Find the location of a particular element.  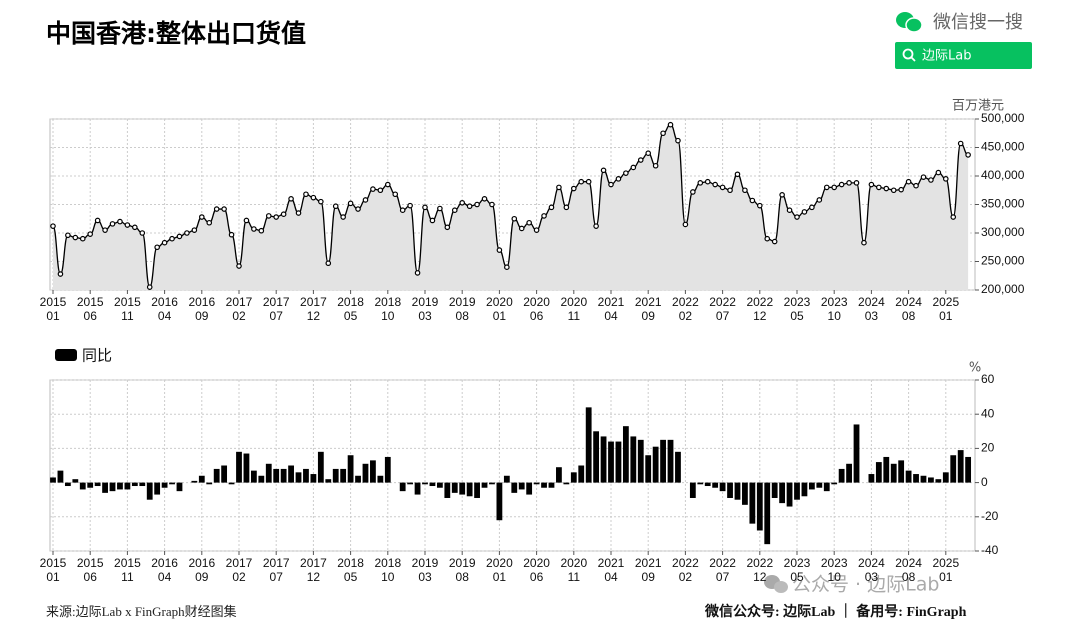

x-tick-label: 2018 is located at coordinates (350, 302).